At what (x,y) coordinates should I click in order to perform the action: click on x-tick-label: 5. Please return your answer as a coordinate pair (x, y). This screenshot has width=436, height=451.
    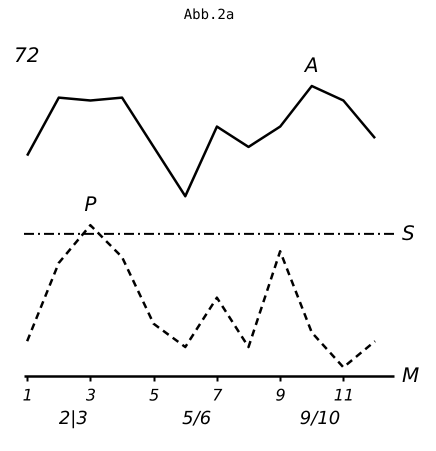
    Looking at the image, I should click on (154, 395).